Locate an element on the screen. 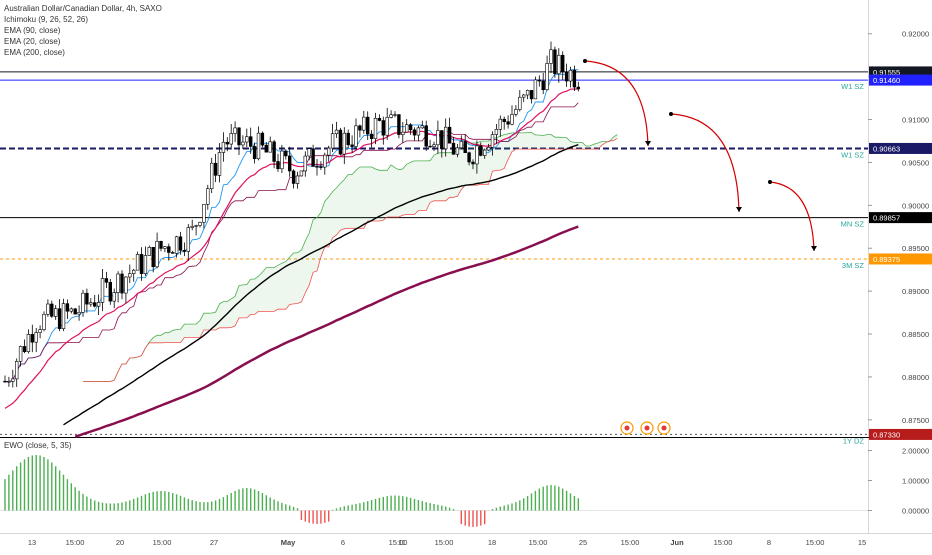  price-marker-label: 0.87330 is located at coordinates (886, 434).